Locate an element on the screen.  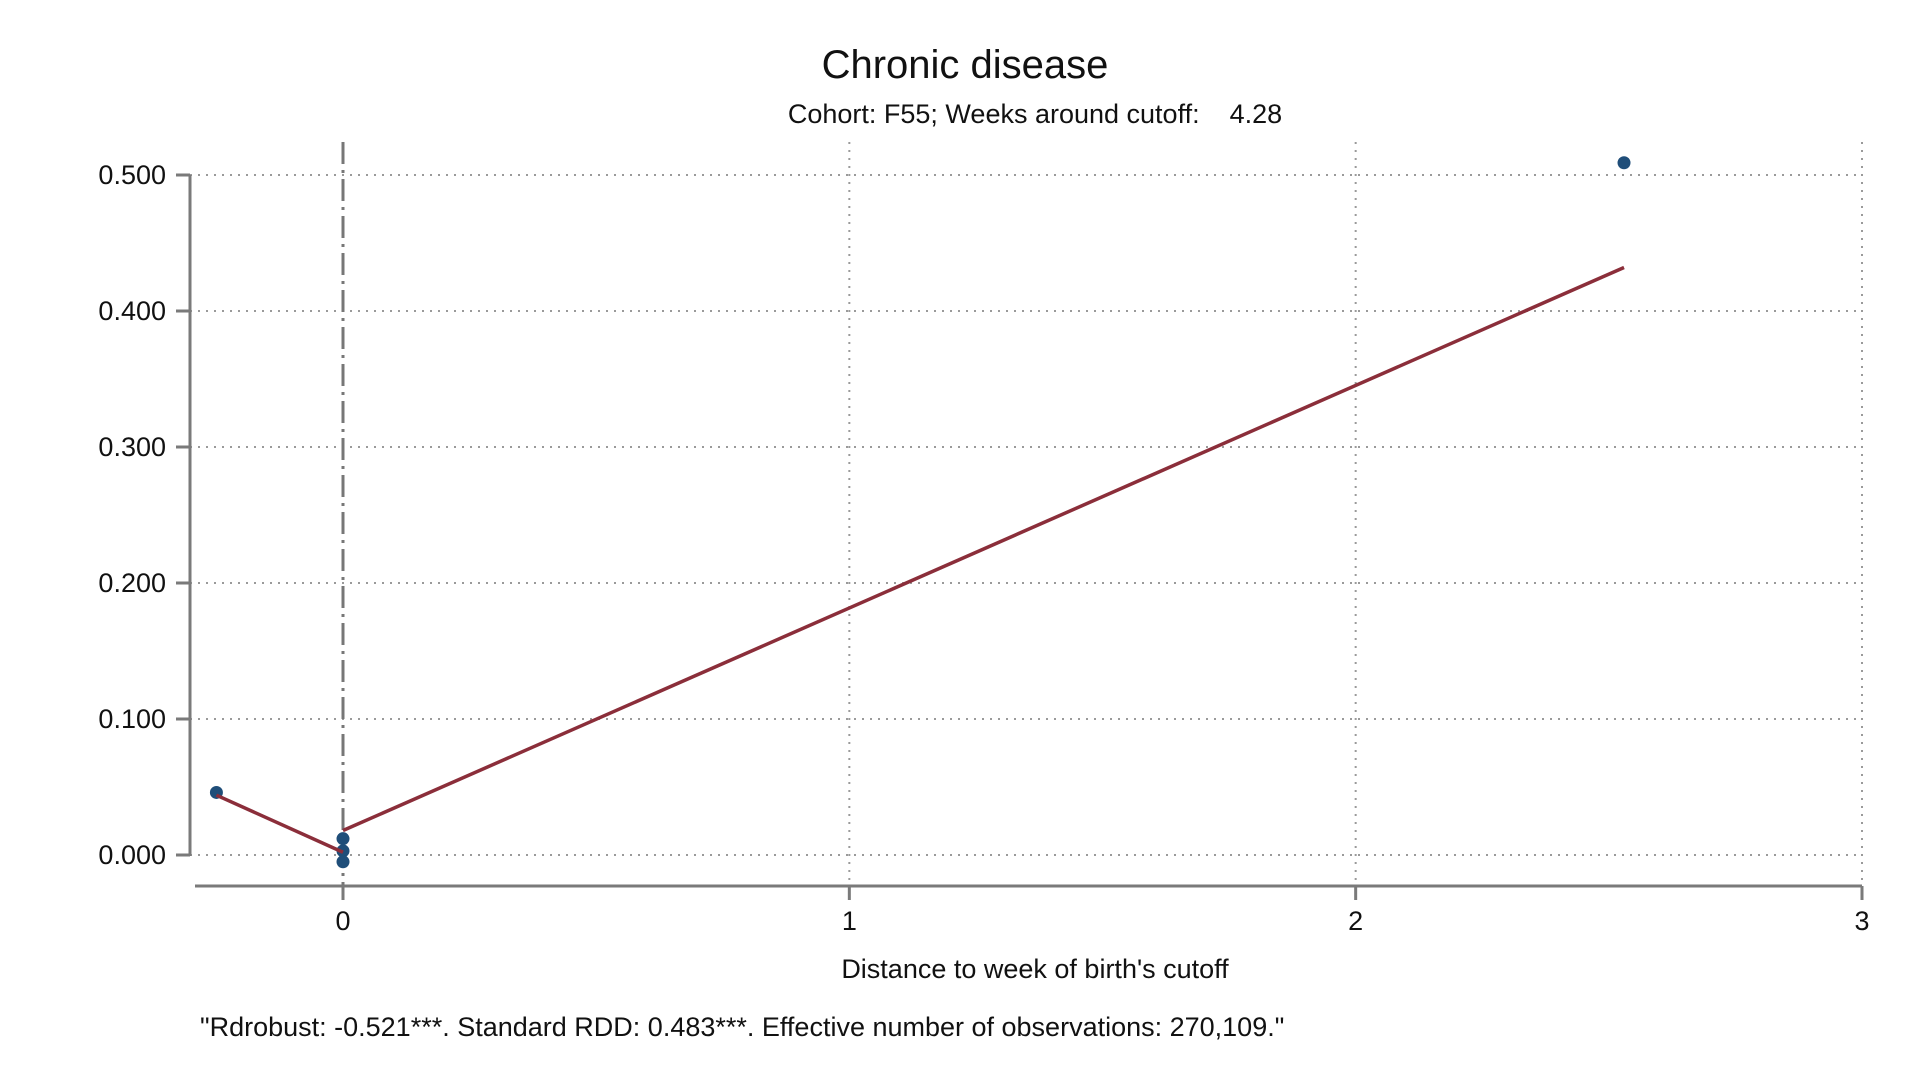
fit-line is located at coordinates (279, 823).